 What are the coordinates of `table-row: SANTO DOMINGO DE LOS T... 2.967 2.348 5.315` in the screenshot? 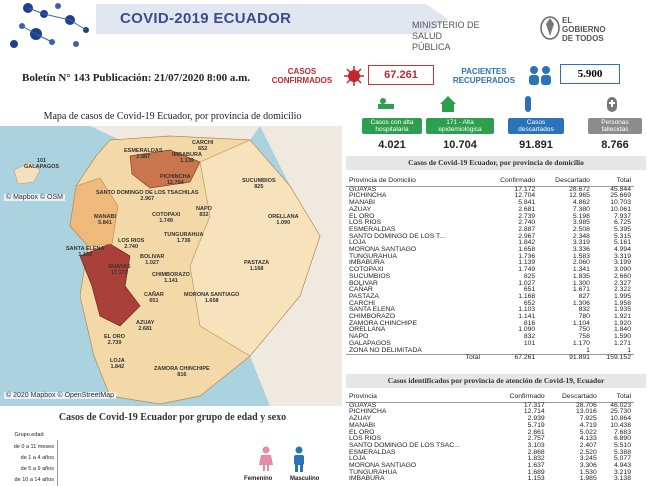 It's located at (490, 236).